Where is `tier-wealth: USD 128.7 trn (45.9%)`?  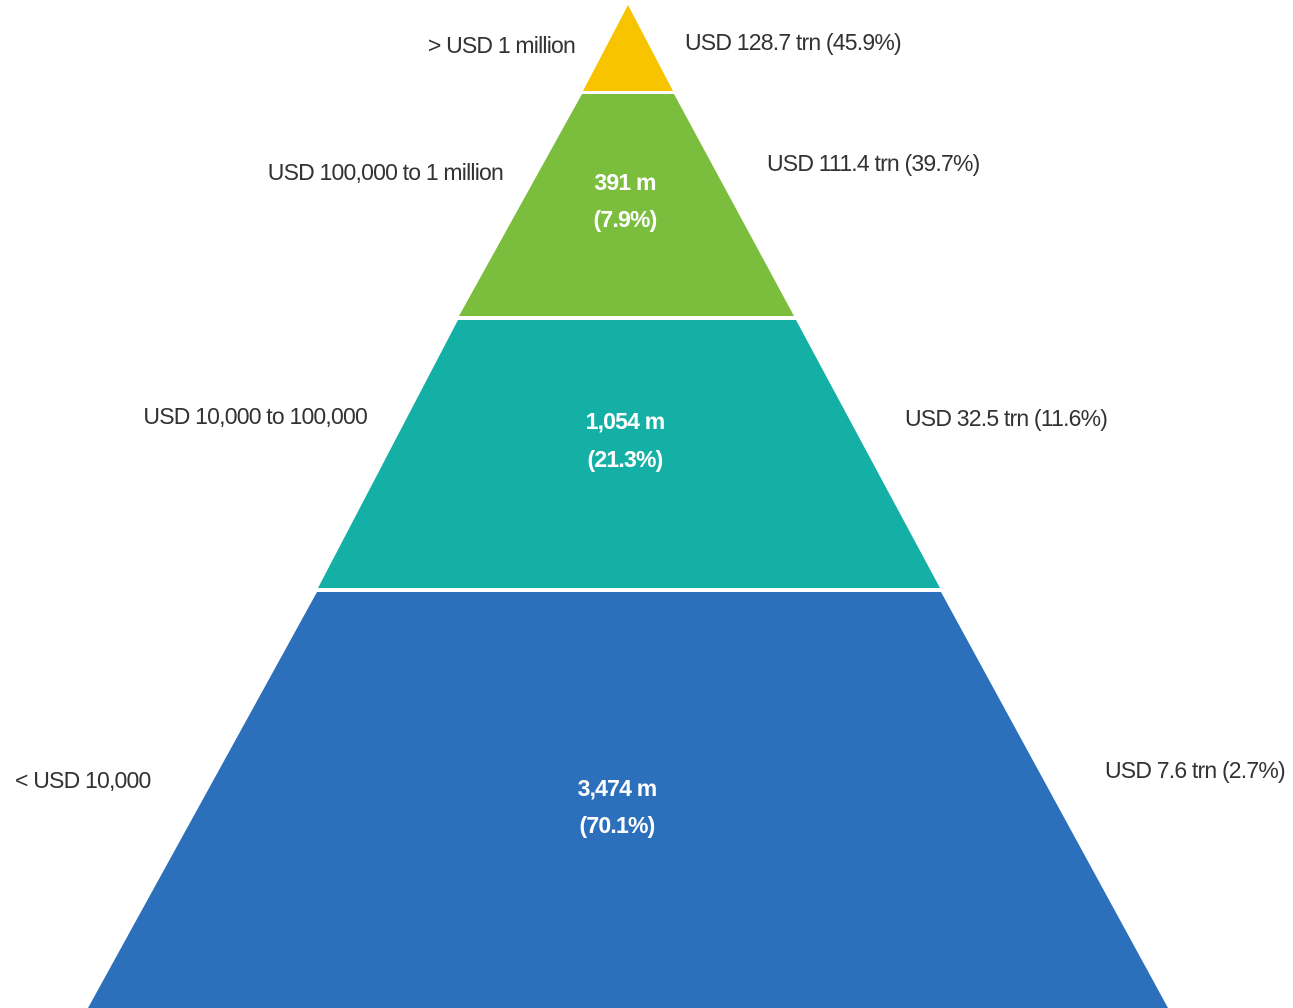
tier-wealth: USD 128.7 trn (45.9%) is located at coordinates (793, 42).